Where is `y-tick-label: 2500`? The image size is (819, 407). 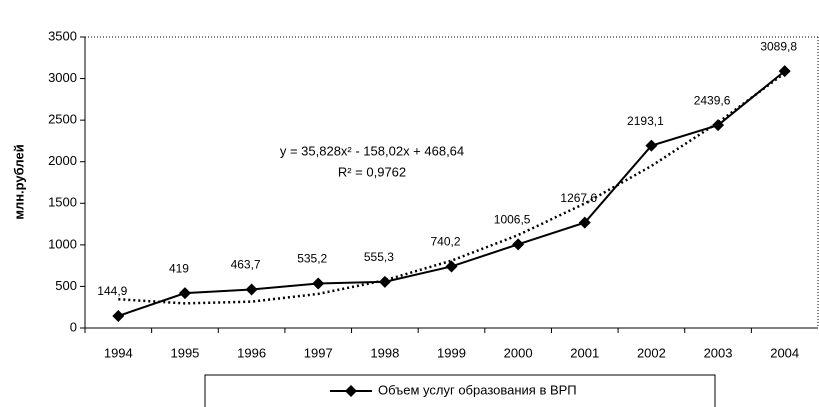 y-tick-label: 2500 is located at coordinates (62, 119).